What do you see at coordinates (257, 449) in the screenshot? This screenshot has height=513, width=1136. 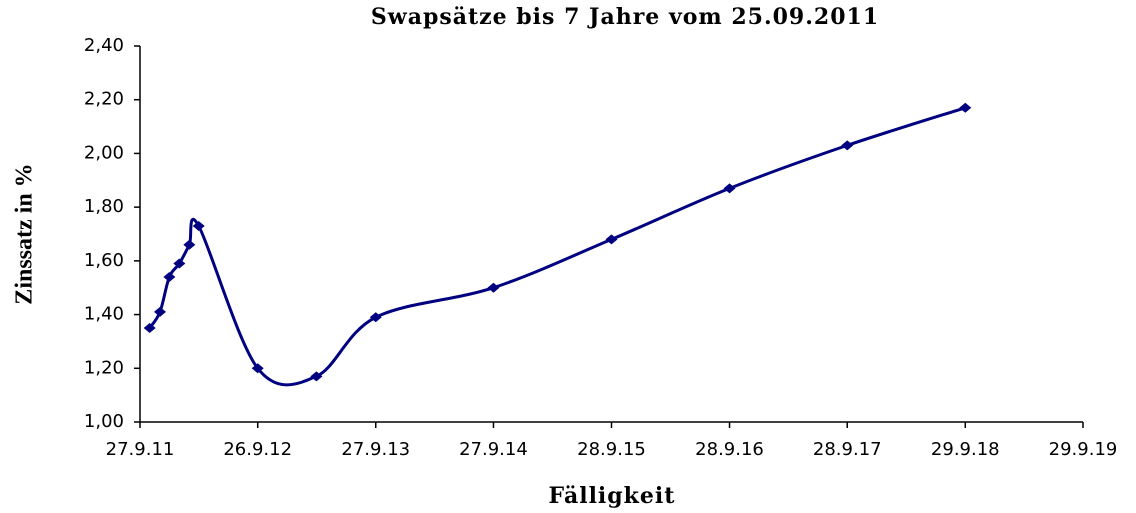 I see `x-tick-label: 26.9.12` at bounding box center [257, 449].